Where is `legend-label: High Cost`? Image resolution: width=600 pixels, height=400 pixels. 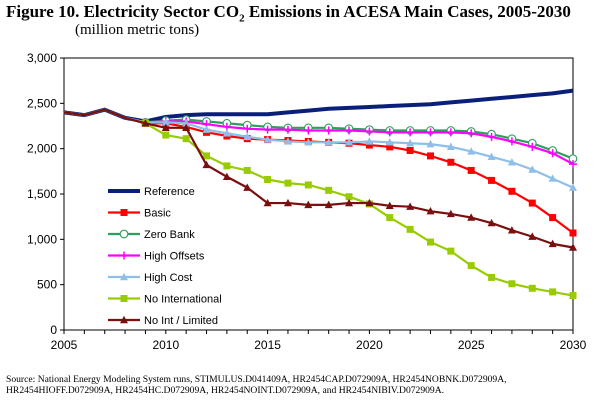 legend-label: High Cost is located at coordinates (168, 278).